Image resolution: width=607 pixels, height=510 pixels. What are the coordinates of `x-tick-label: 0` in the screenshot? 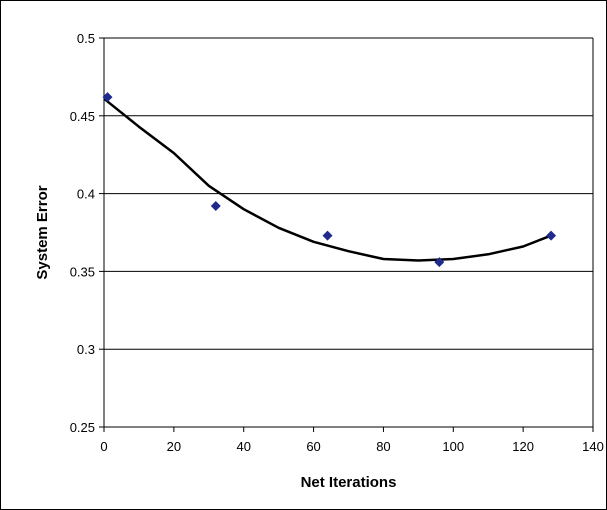 It's located at (103, 446).